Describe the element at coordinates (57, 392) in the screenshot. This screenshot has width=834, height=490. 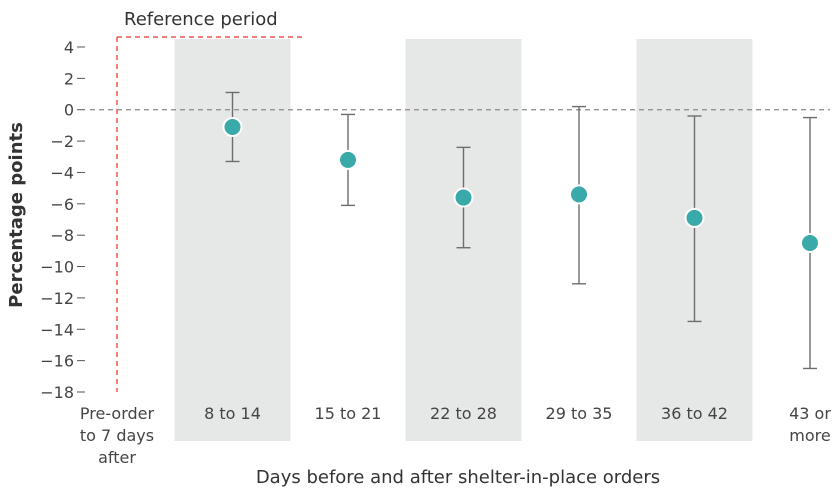
I see `y-tick-label: −18` at that location.